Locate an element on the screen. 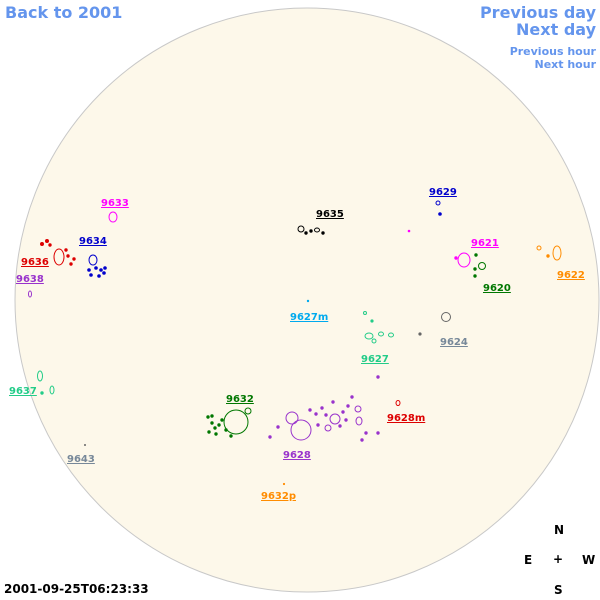 The image size is (600, 600). previous-day-link: Previous day is located at coordinates (537, 12).